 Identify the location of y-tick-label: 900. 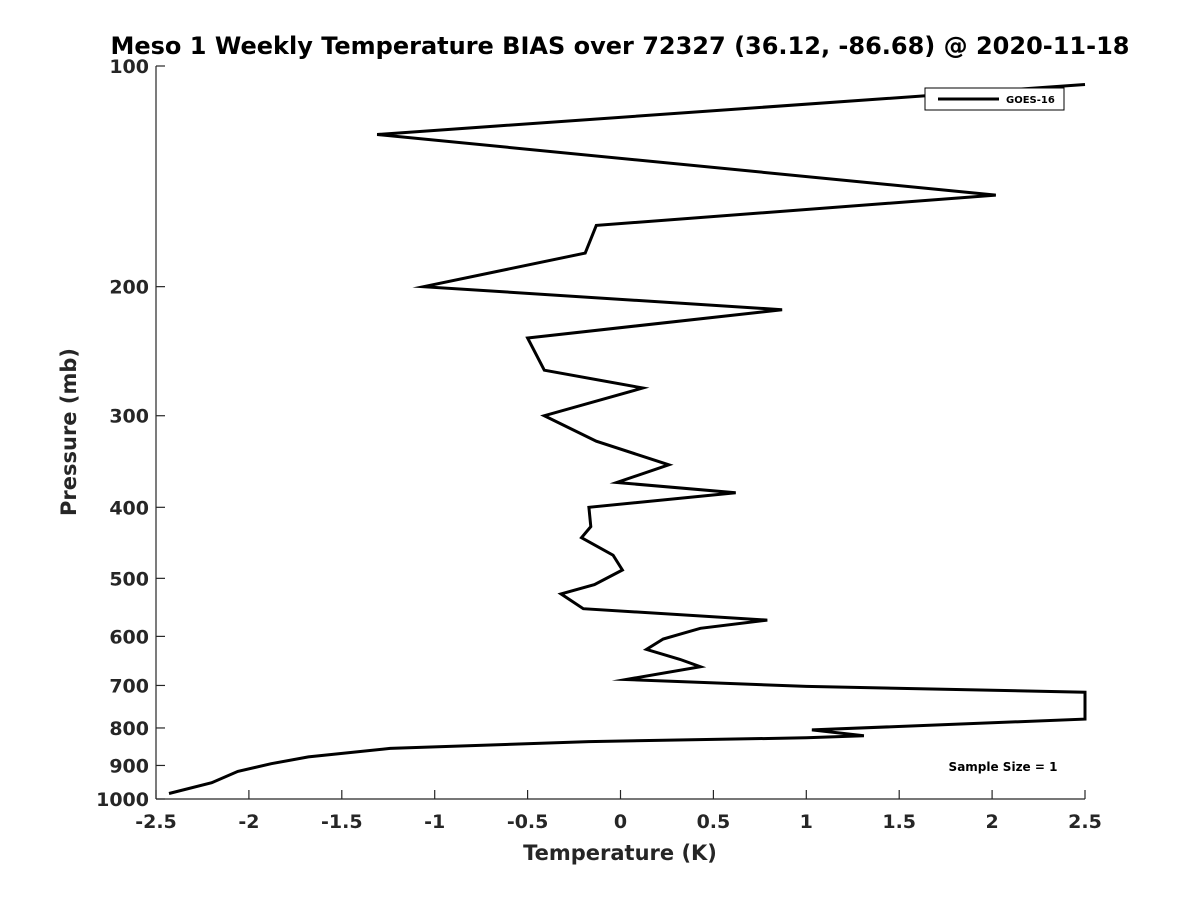
(129, 766).